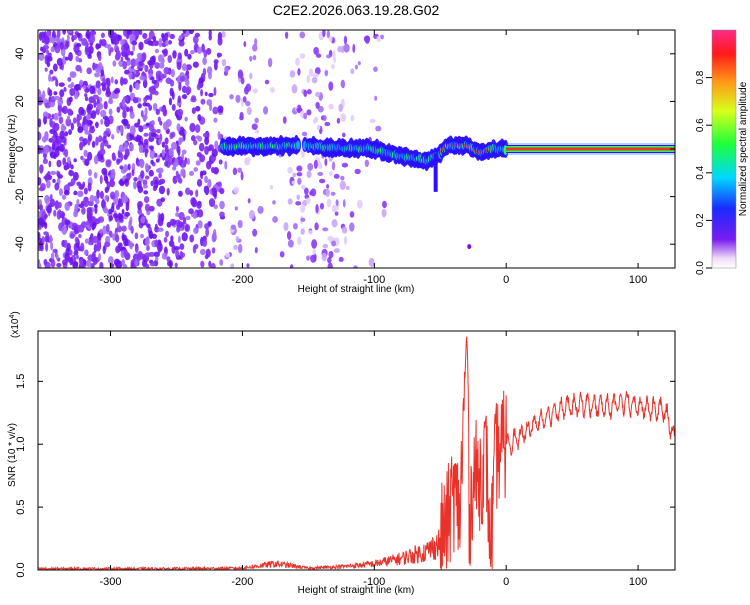  Describe the element at coordinates (743, 148) in the screenshot. I see `colorbar-label: Normalized spectral amplitude` at that location.